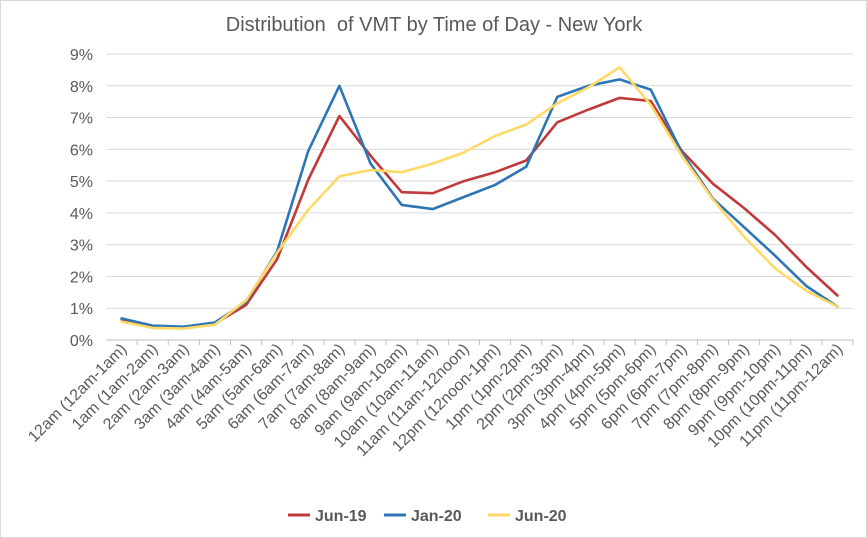 This screenshot has width=867, height=538. Describe the element at coordinates (81, 214) in the screenshot. I see `y-tick-label: 4%` at that location.